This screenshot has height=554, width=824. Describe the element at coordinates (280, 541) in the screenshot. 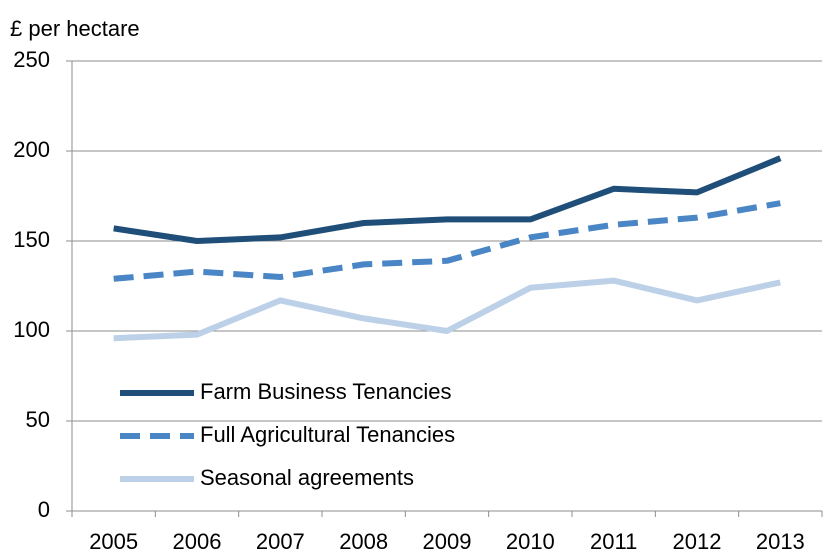

I see `x-tick-label: 2007` at that location.